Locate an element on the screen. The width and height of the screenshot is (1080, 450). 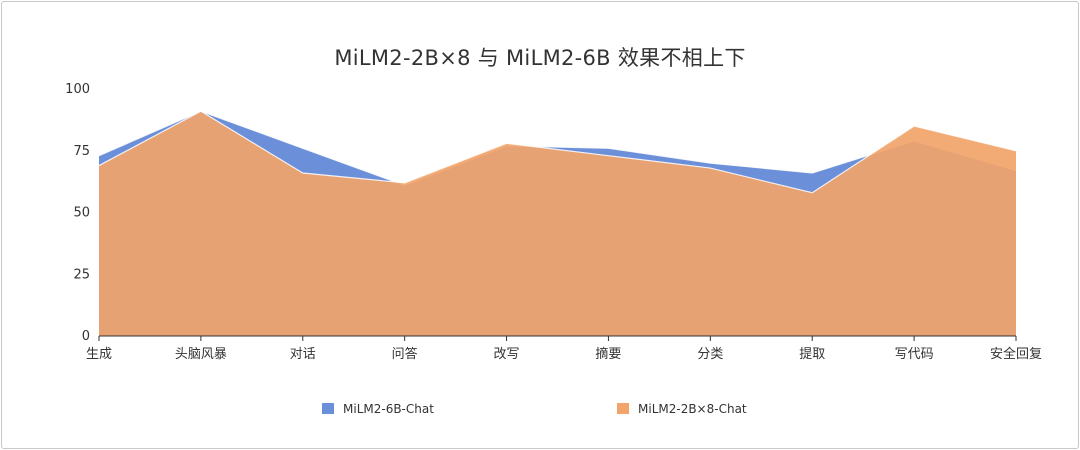
legend-label-0: MiLM2-6B-Chat is located at coordinates (388, 409).